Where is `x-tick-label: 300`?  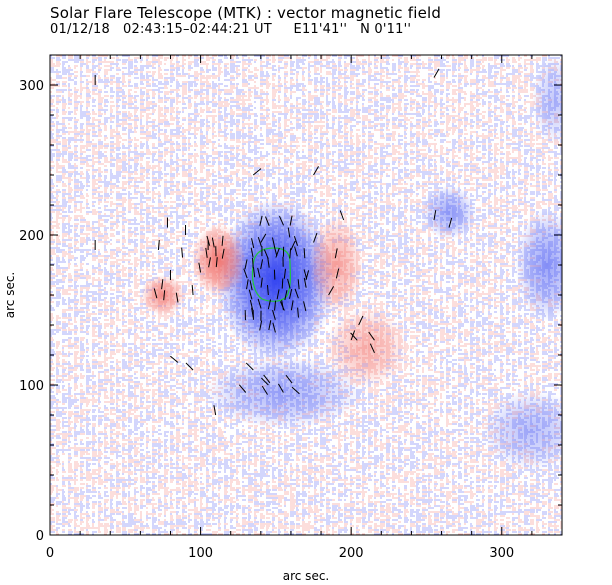
x-tick-label: 300 is located at coordinates (501, 553).